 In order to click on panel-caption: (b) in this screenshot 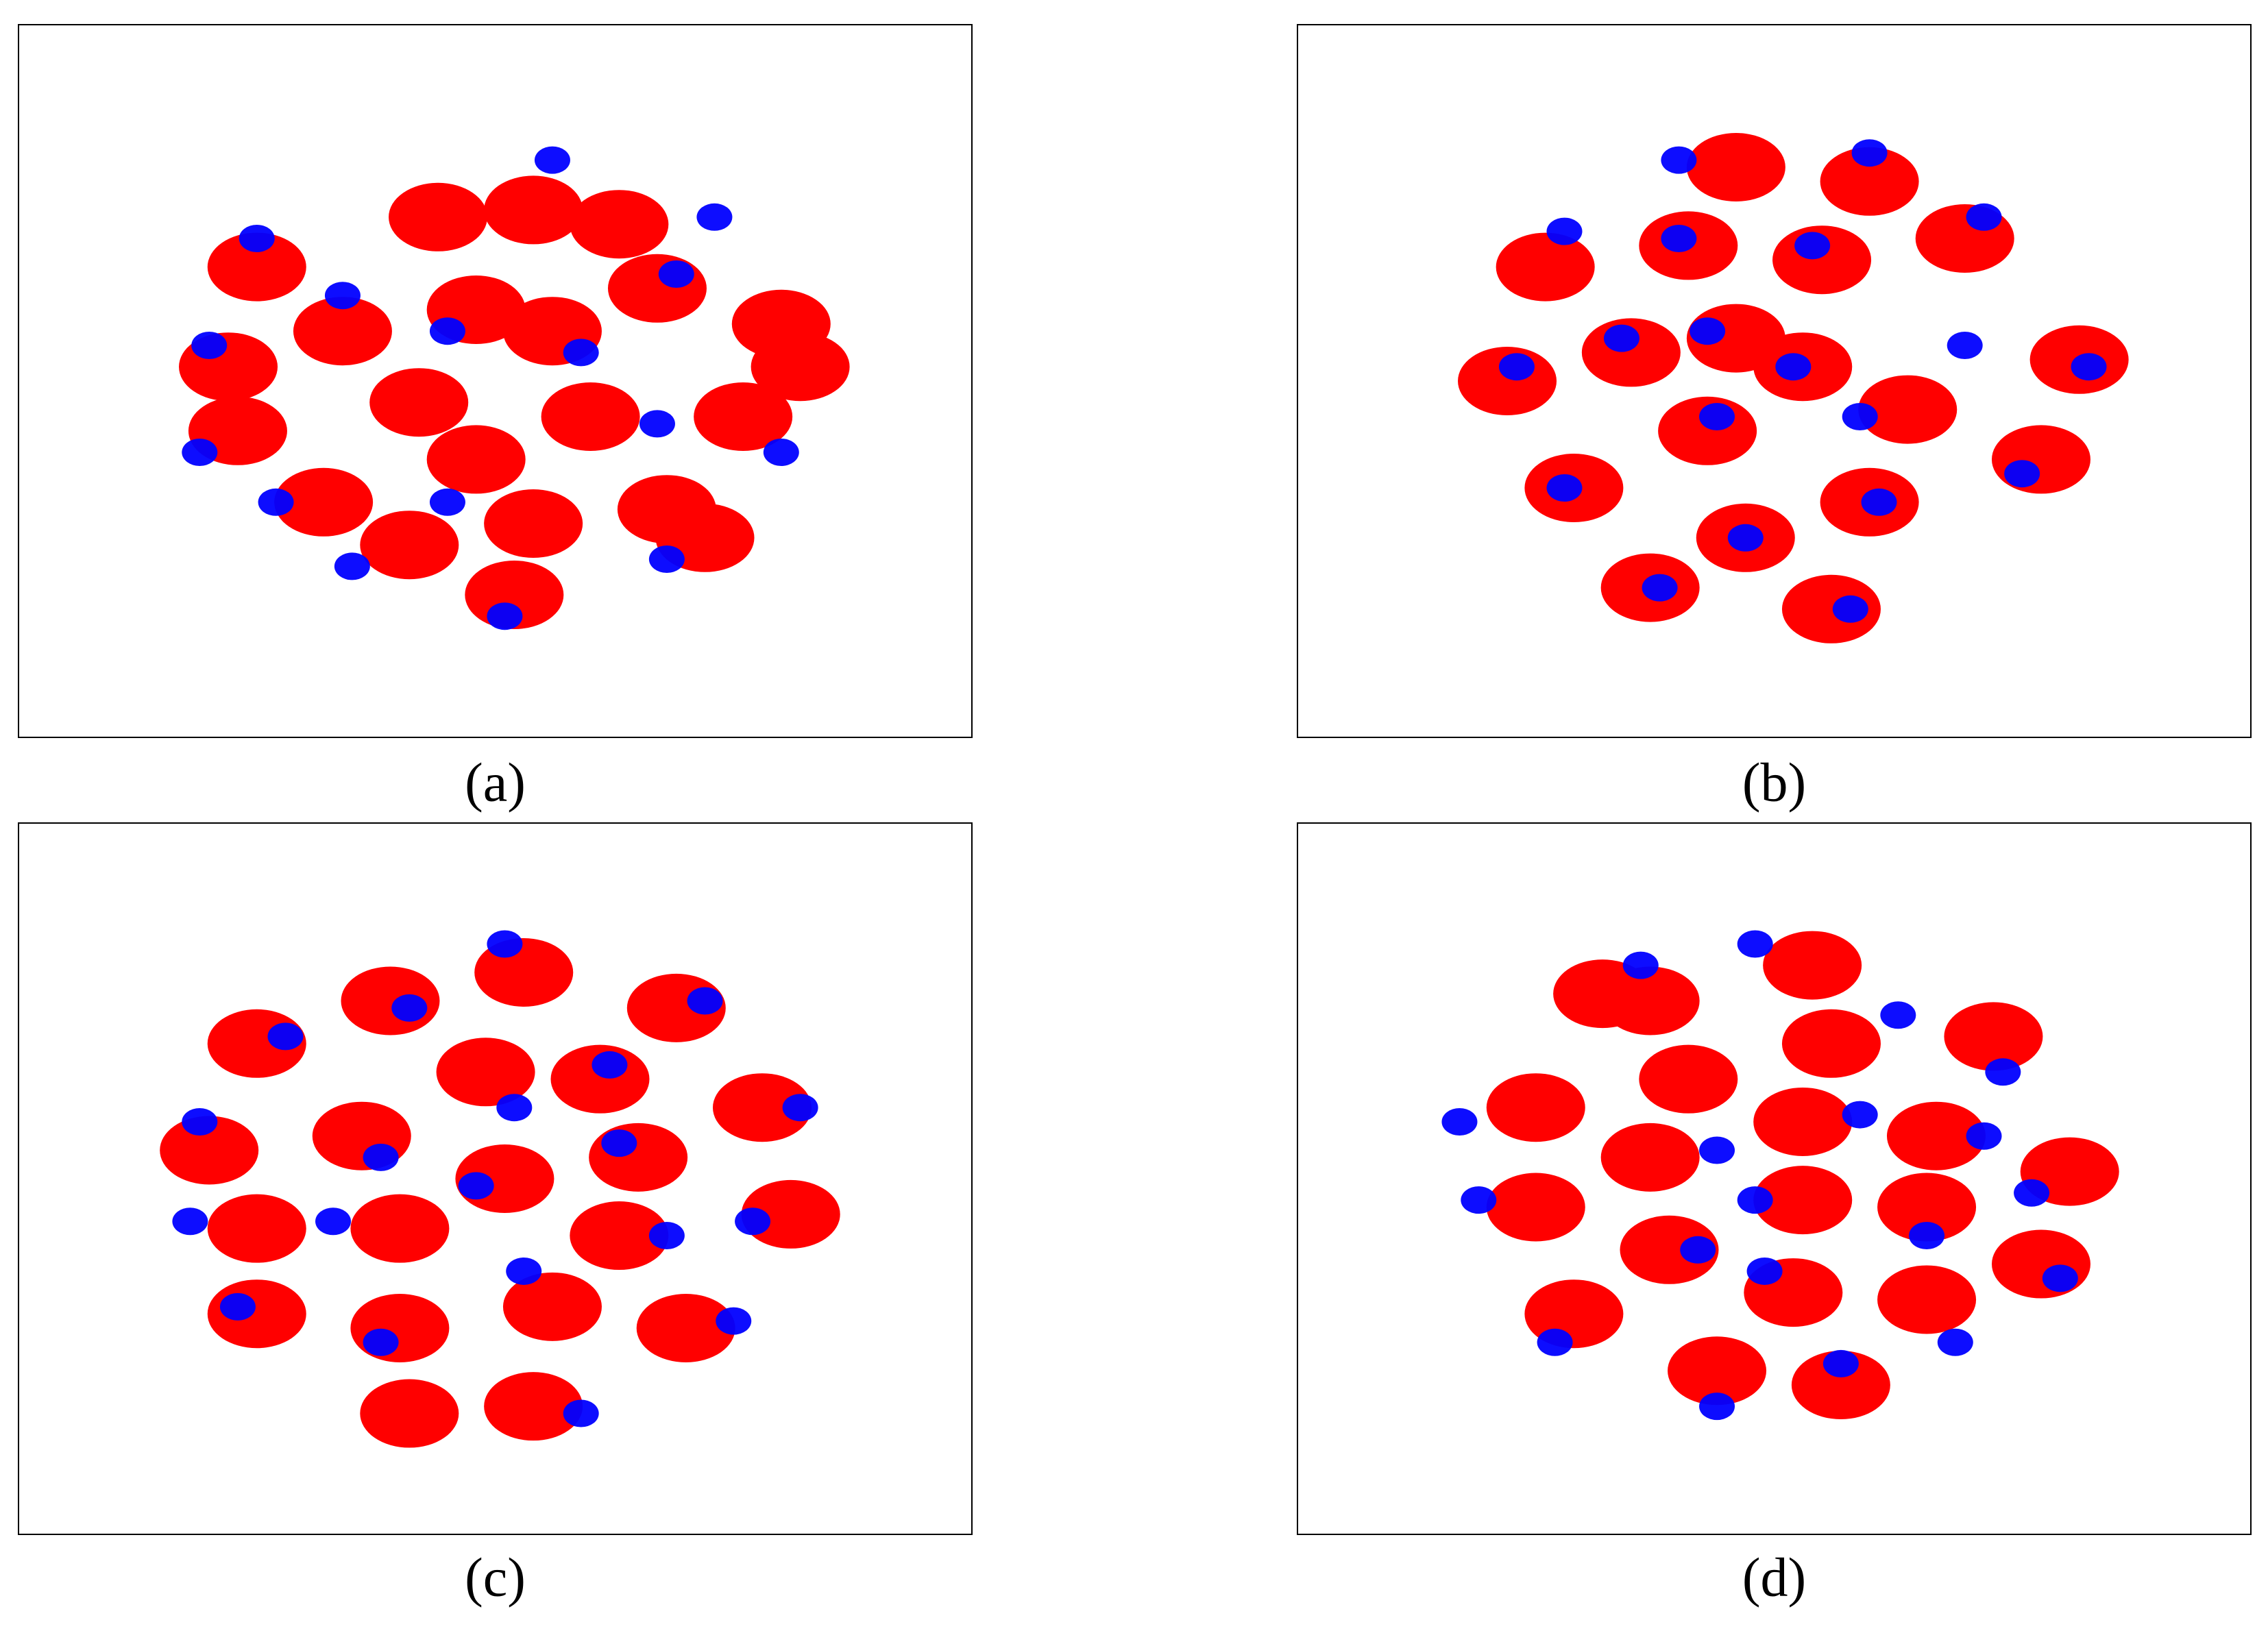, I will do `click(1774, 782)`.